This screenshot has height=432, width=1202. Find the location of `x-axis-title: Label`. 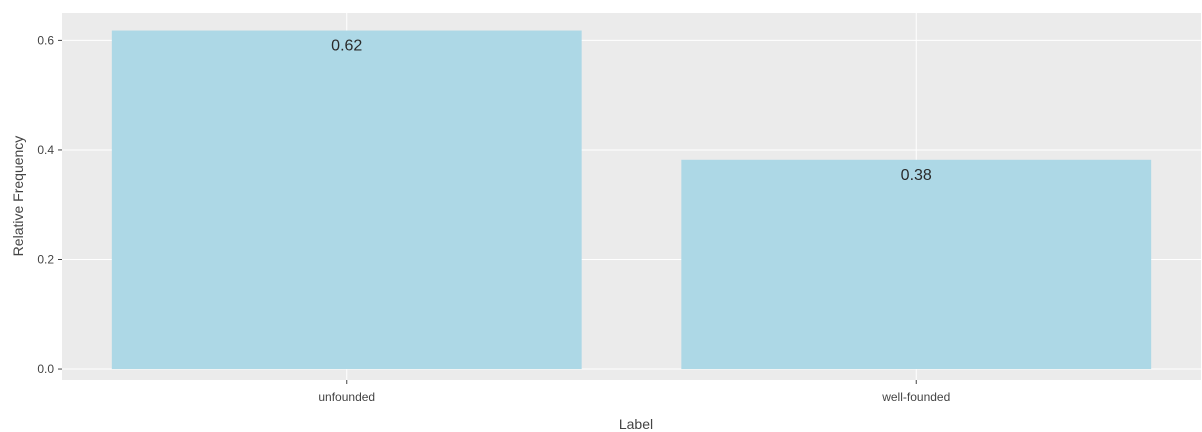

x-axis-title: Label is located at coordinates (636, 424).